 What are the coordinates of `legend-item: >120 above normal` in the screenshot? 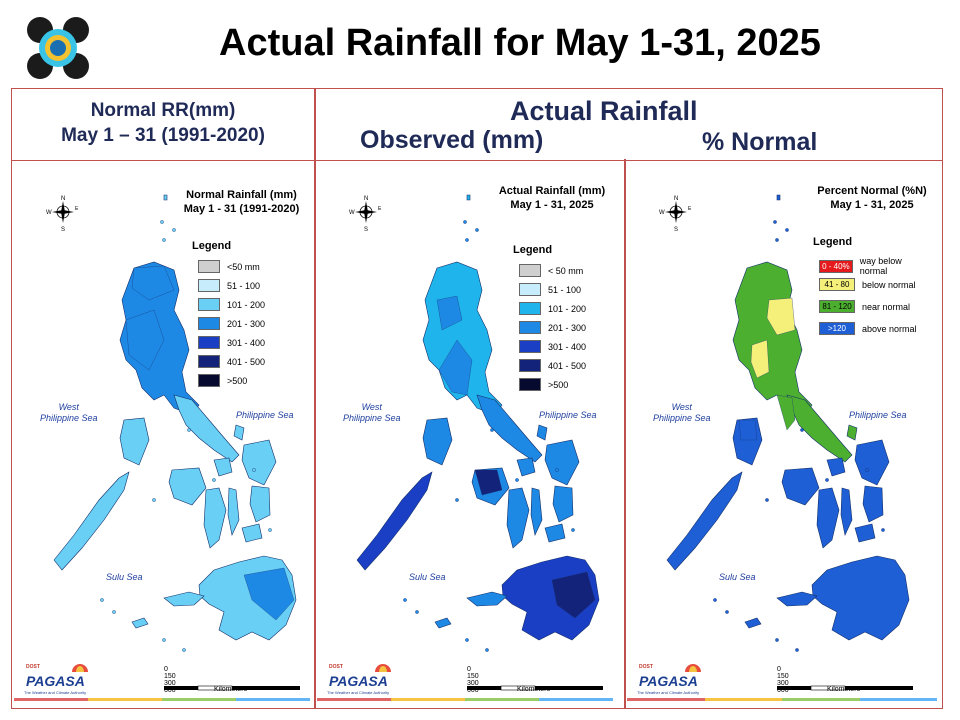 It's located at (868, 328).